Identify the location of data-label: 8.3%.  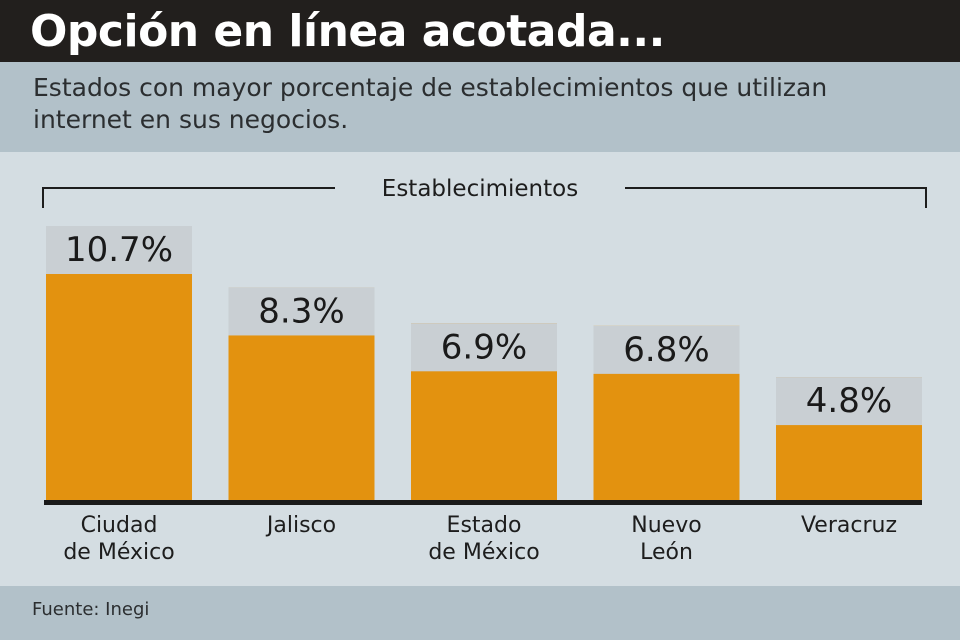
(301, 311).